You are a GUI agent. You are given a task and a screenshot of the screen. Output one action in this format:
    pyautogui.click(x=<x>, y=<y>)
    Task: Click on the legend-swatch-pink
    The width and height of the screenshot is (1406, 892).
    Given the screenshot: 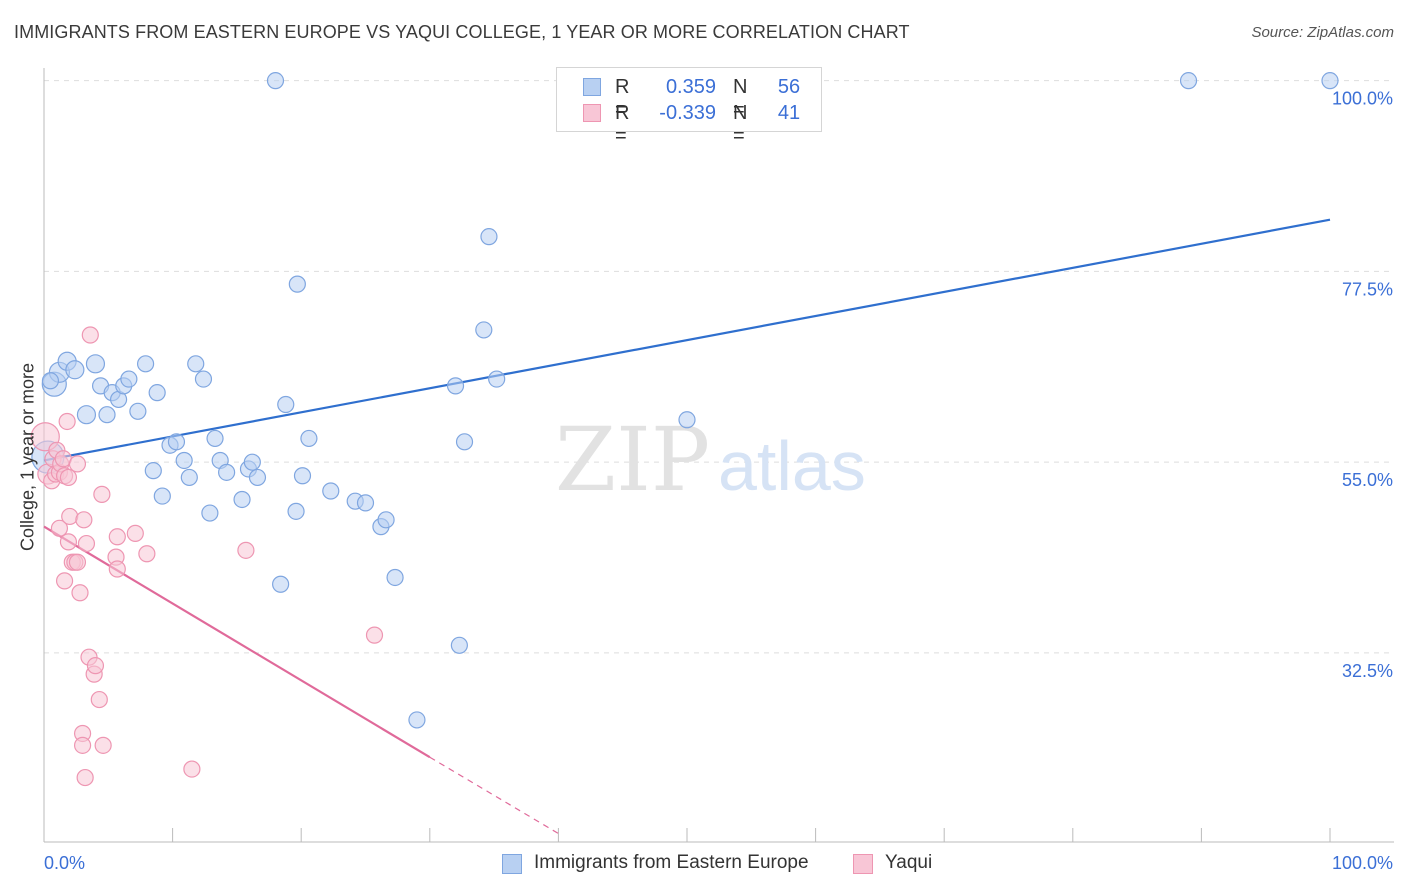 What is the action you would take?
    pyautogui.click(x=592, y=113)
    